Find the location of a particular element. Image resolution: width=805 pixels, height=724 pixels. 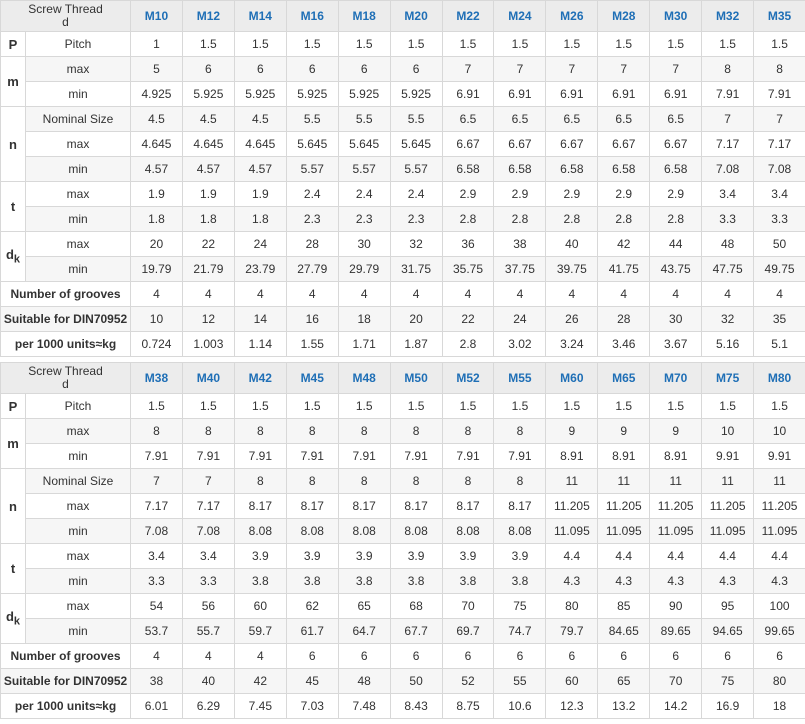

size-header: M38 is located at coordinates (156, 378).